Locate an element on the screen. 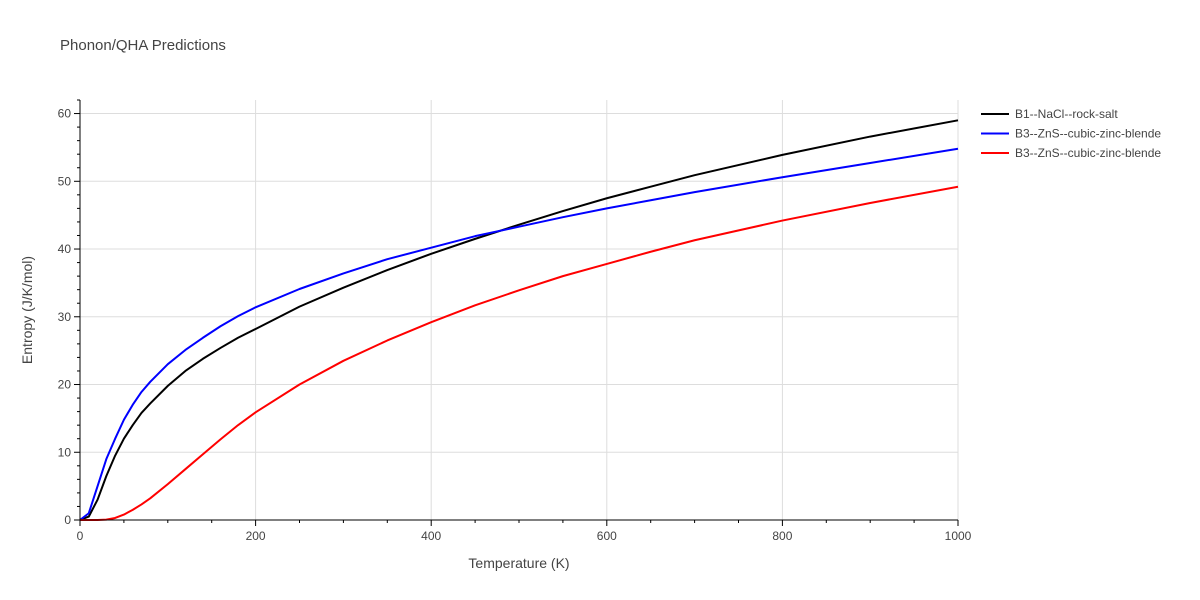  y-tick-label: 10 is located at coordinates (65, 452).